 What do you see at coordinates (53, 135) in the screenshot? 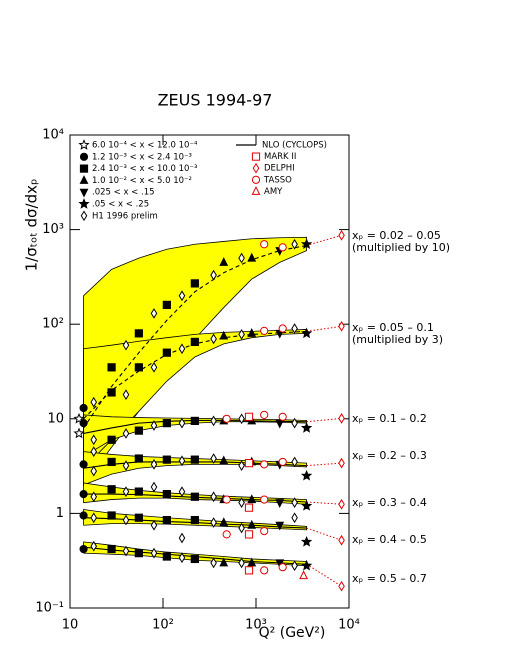
I see `y-tick-label: 10⁴` at bounding box center [53, 135].